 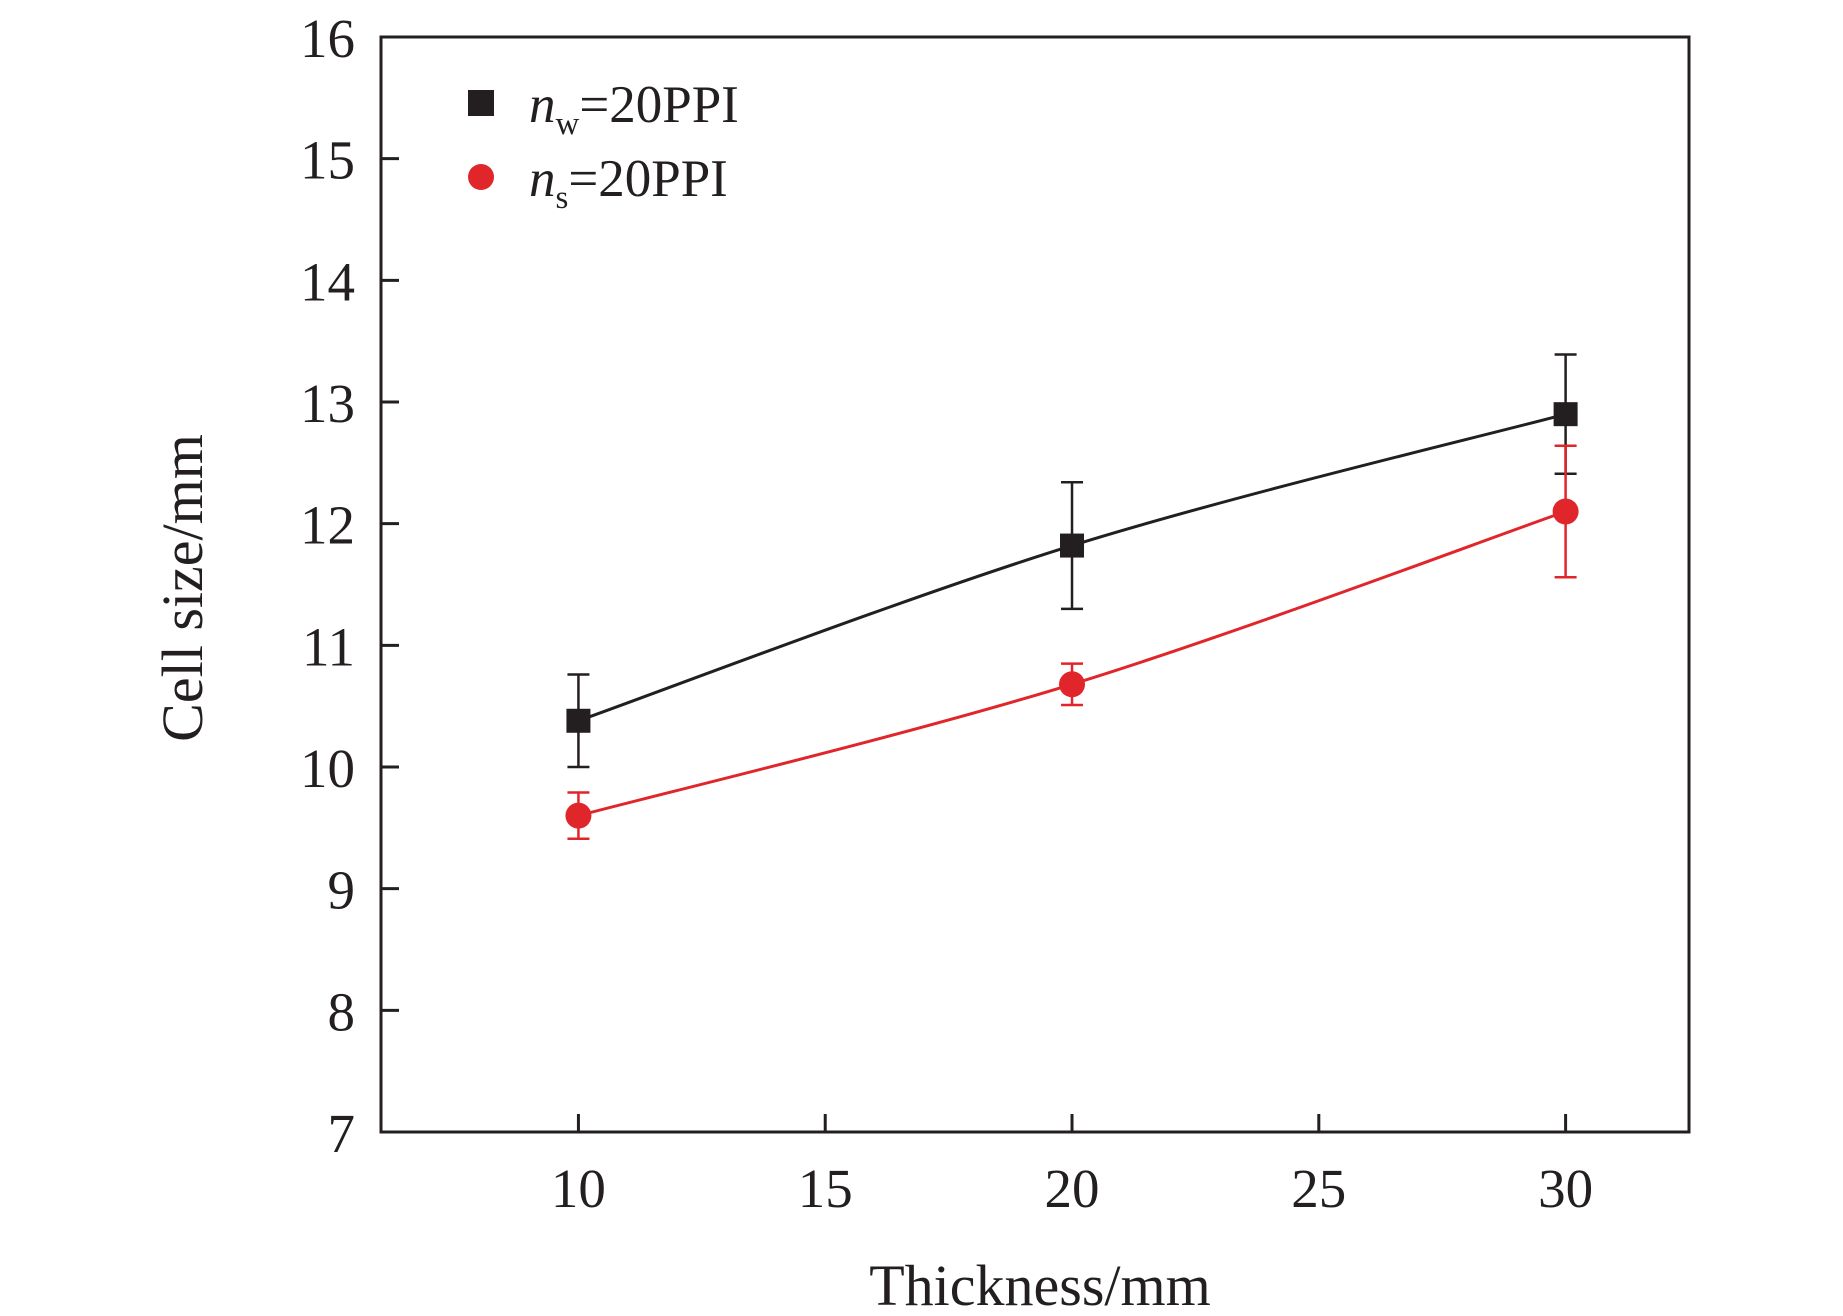 What do you see at coordinates (342, 1011) in the screenshot?
I see `y-tick-label: 8` at bounding box center [342, 1011].